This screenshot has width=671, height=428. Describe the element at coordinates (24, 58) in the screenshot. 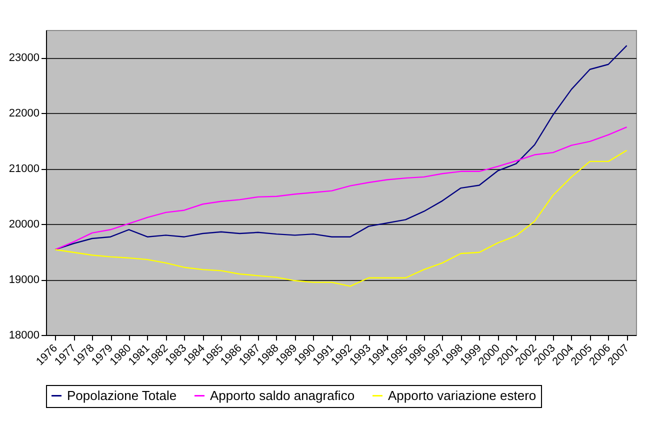

I see `y-tick-label: 23000` at that location.